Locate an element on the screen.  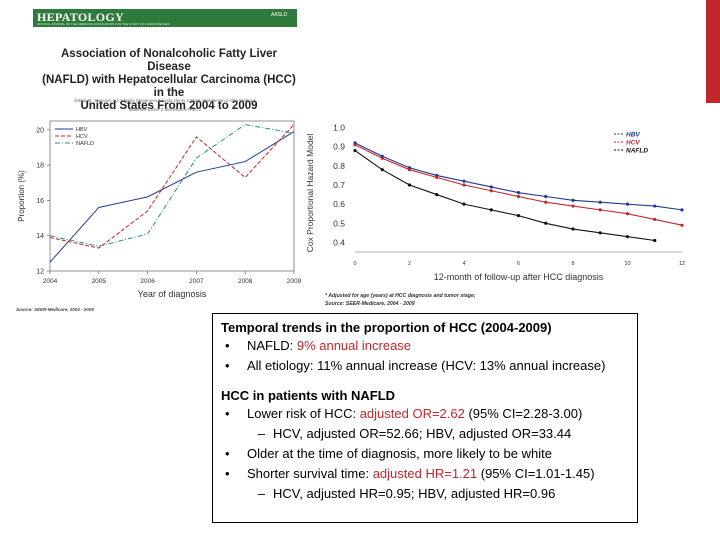
bullet-label: Lower risk of HCC: is located at coordinates (303, 413).